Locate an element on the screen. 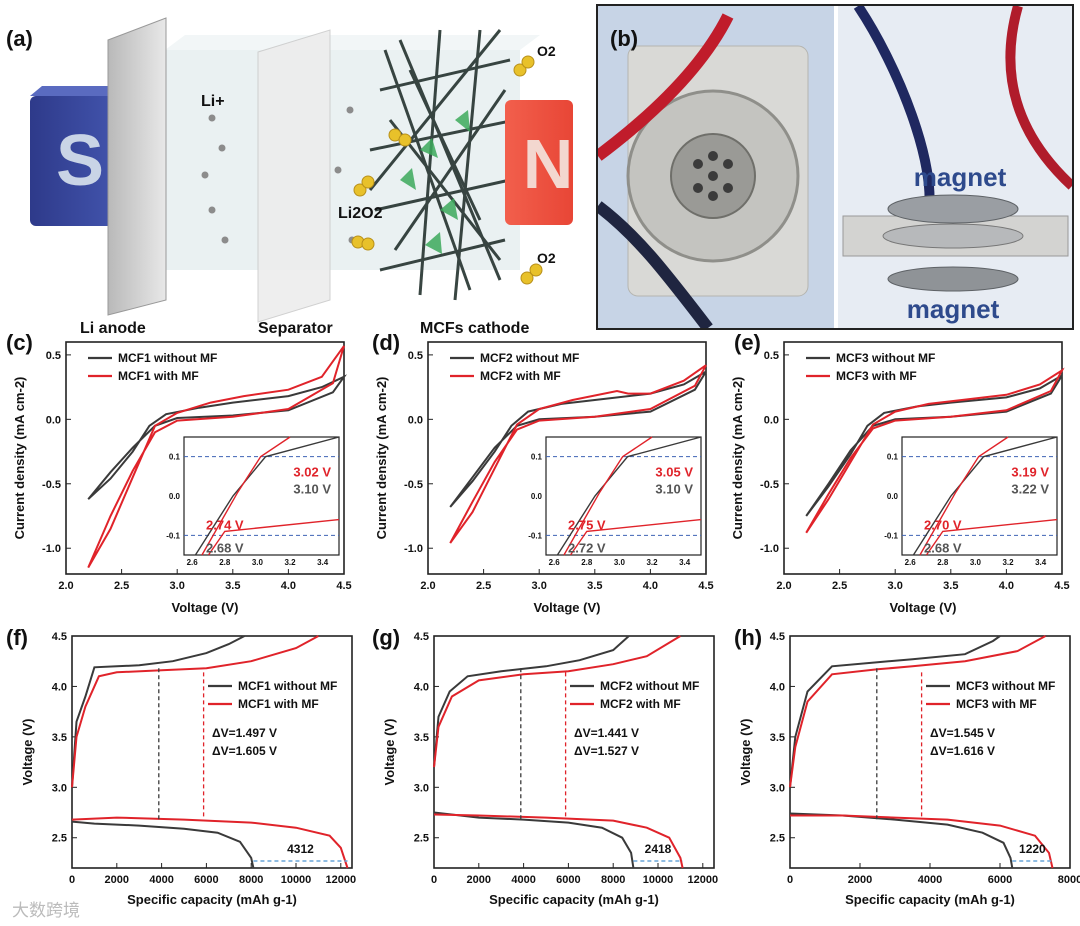 The image size is (1080, 926). panel-label-b: (b) is located at coordinates (624, 38).